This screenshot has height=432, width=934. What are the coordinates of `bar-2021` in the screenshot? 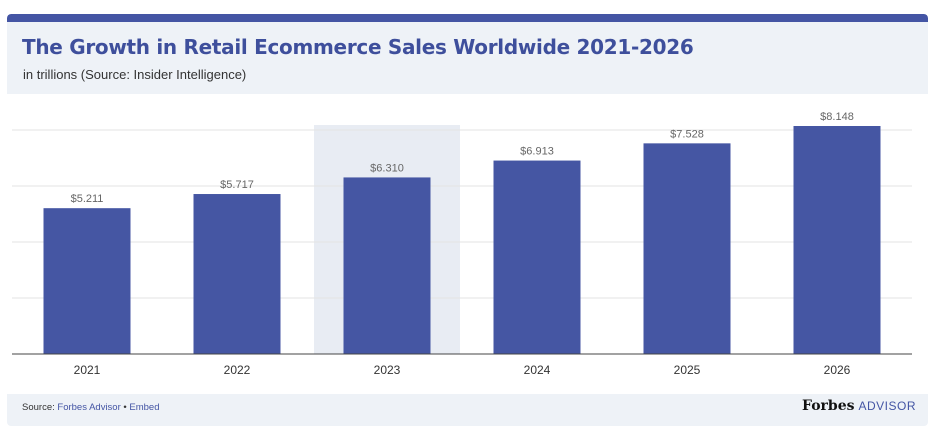 It's located at (87, 281).